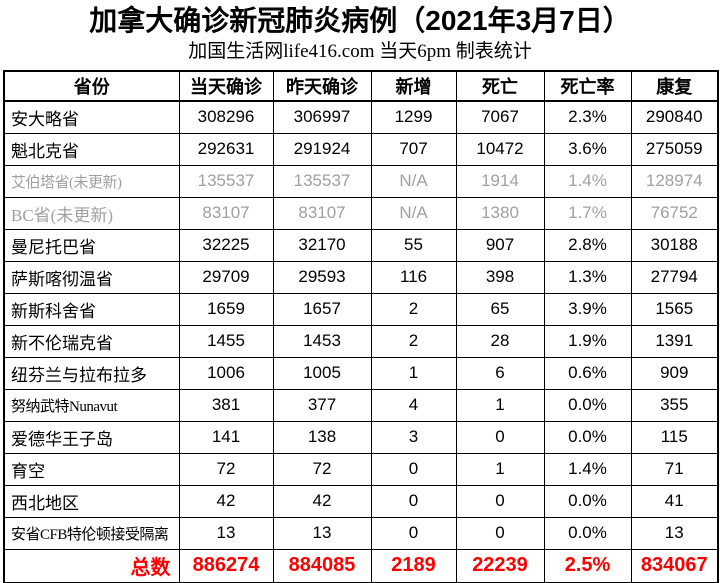 This screenshot has height=583, width=720. I want to click on value-cell: 3.6%, so click(587, 149).